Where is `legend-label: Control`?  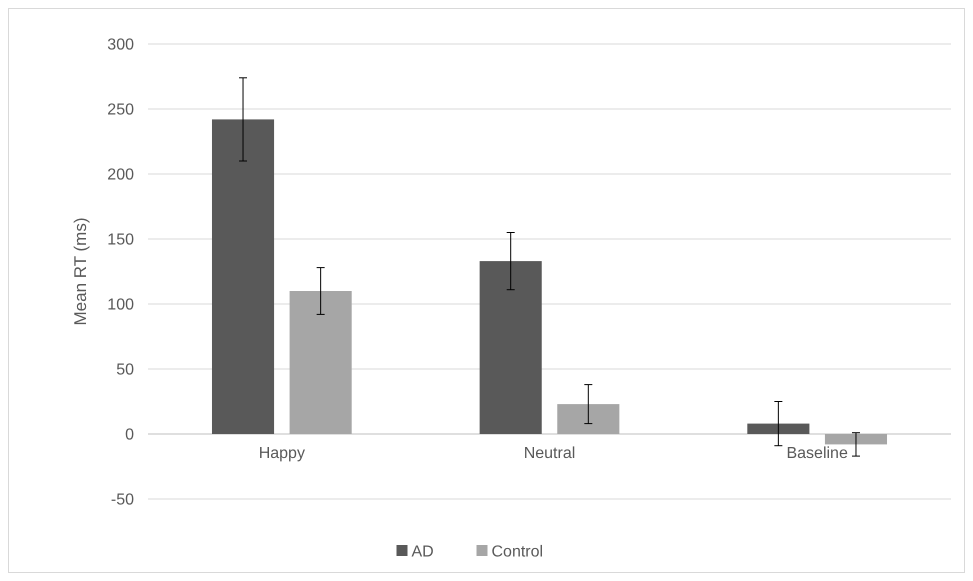 legend-label: Control is located at coordinates (518, 552).